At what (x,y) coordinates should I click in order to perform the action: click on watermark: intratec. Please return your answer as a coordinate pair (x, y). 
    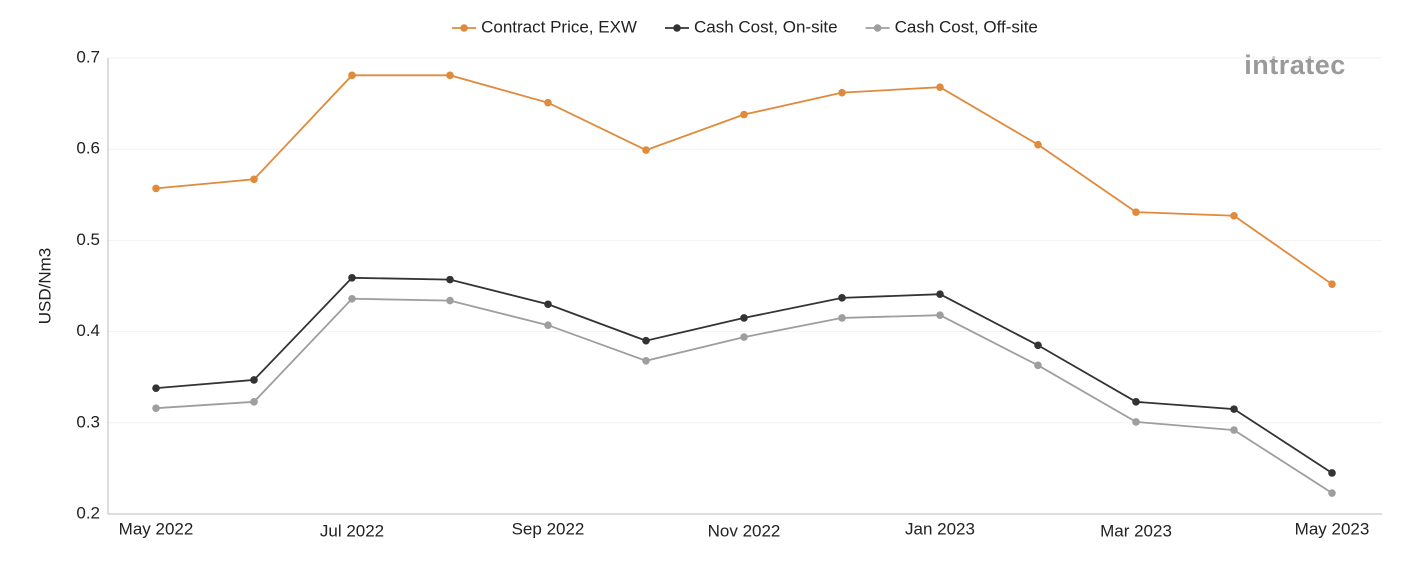
    Looking at the image, I should click on (1295, 65).